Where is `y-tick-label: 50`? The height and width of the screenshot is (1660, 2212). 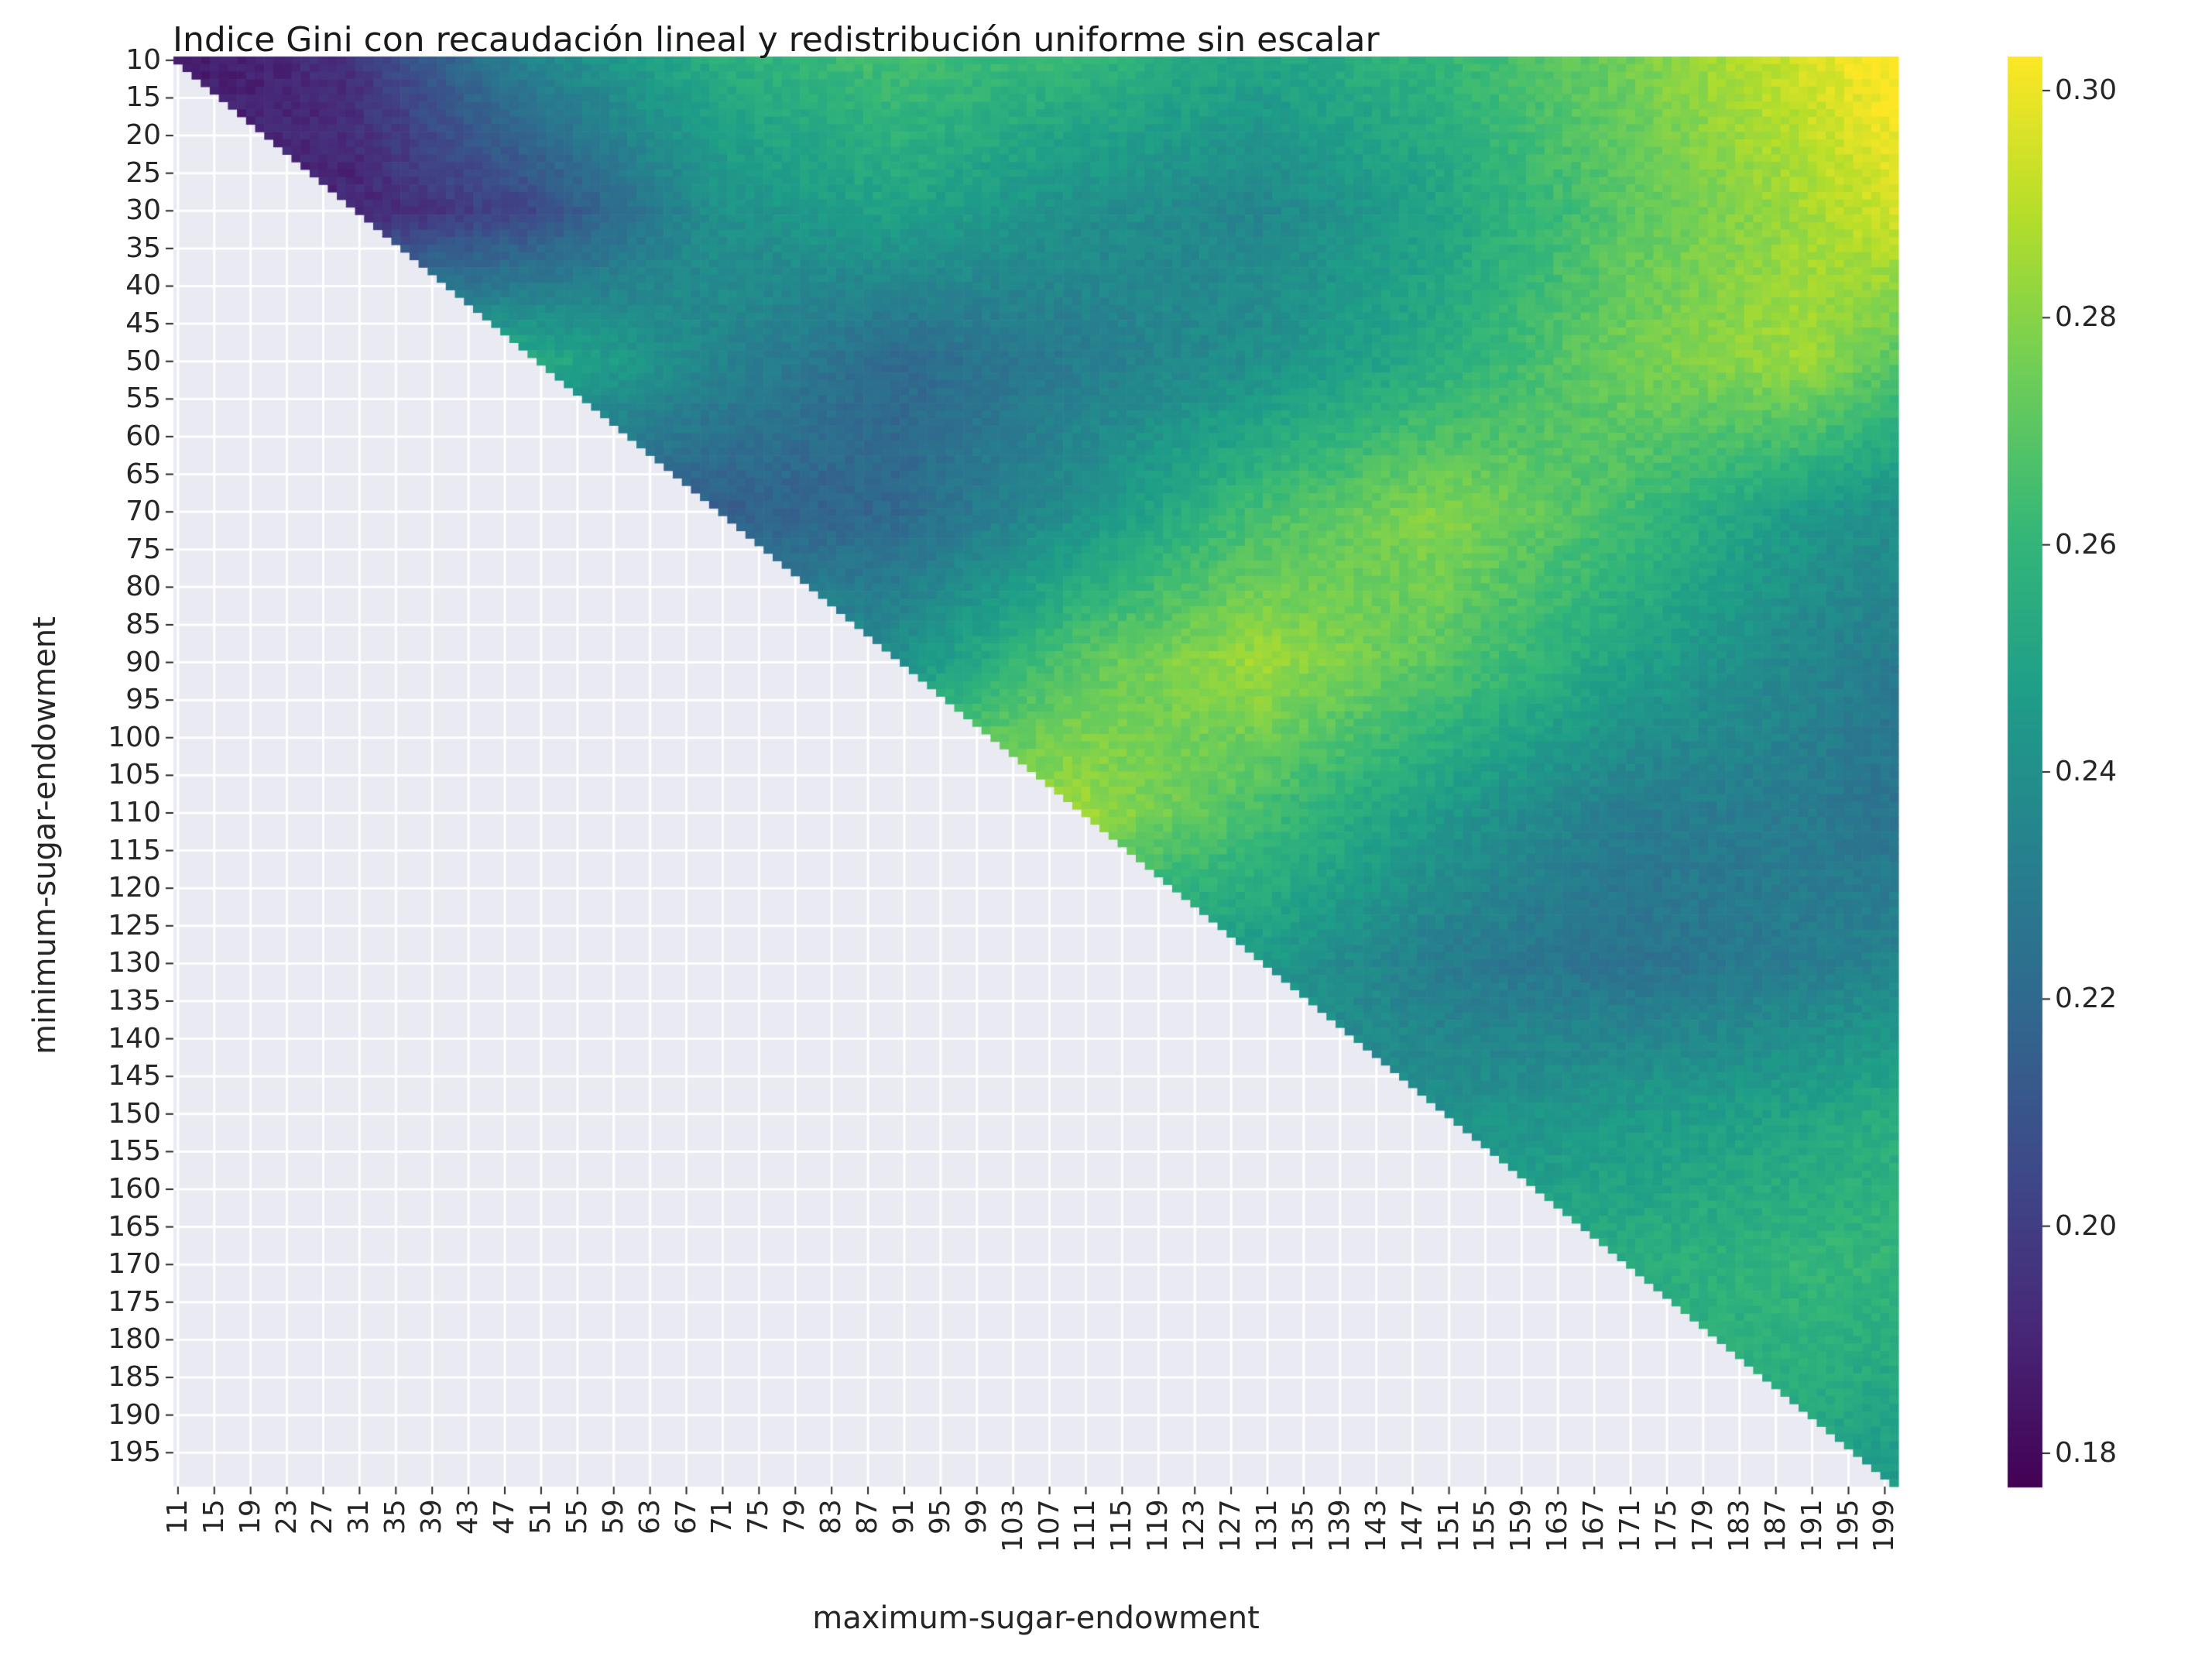
y-tick-label: 50 is located at coordinates (143, 361).